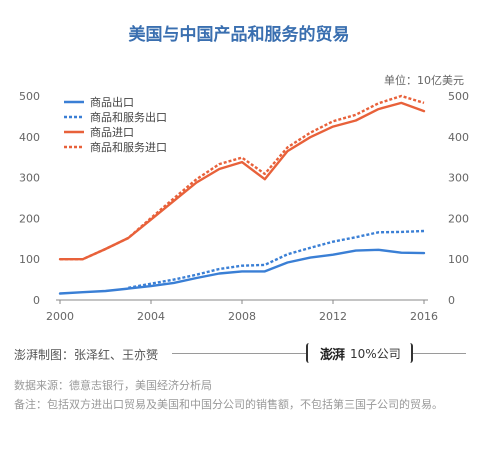 The image size is (478, 450). I want to click on y-tick-label-right: 300, so click(458, 178).